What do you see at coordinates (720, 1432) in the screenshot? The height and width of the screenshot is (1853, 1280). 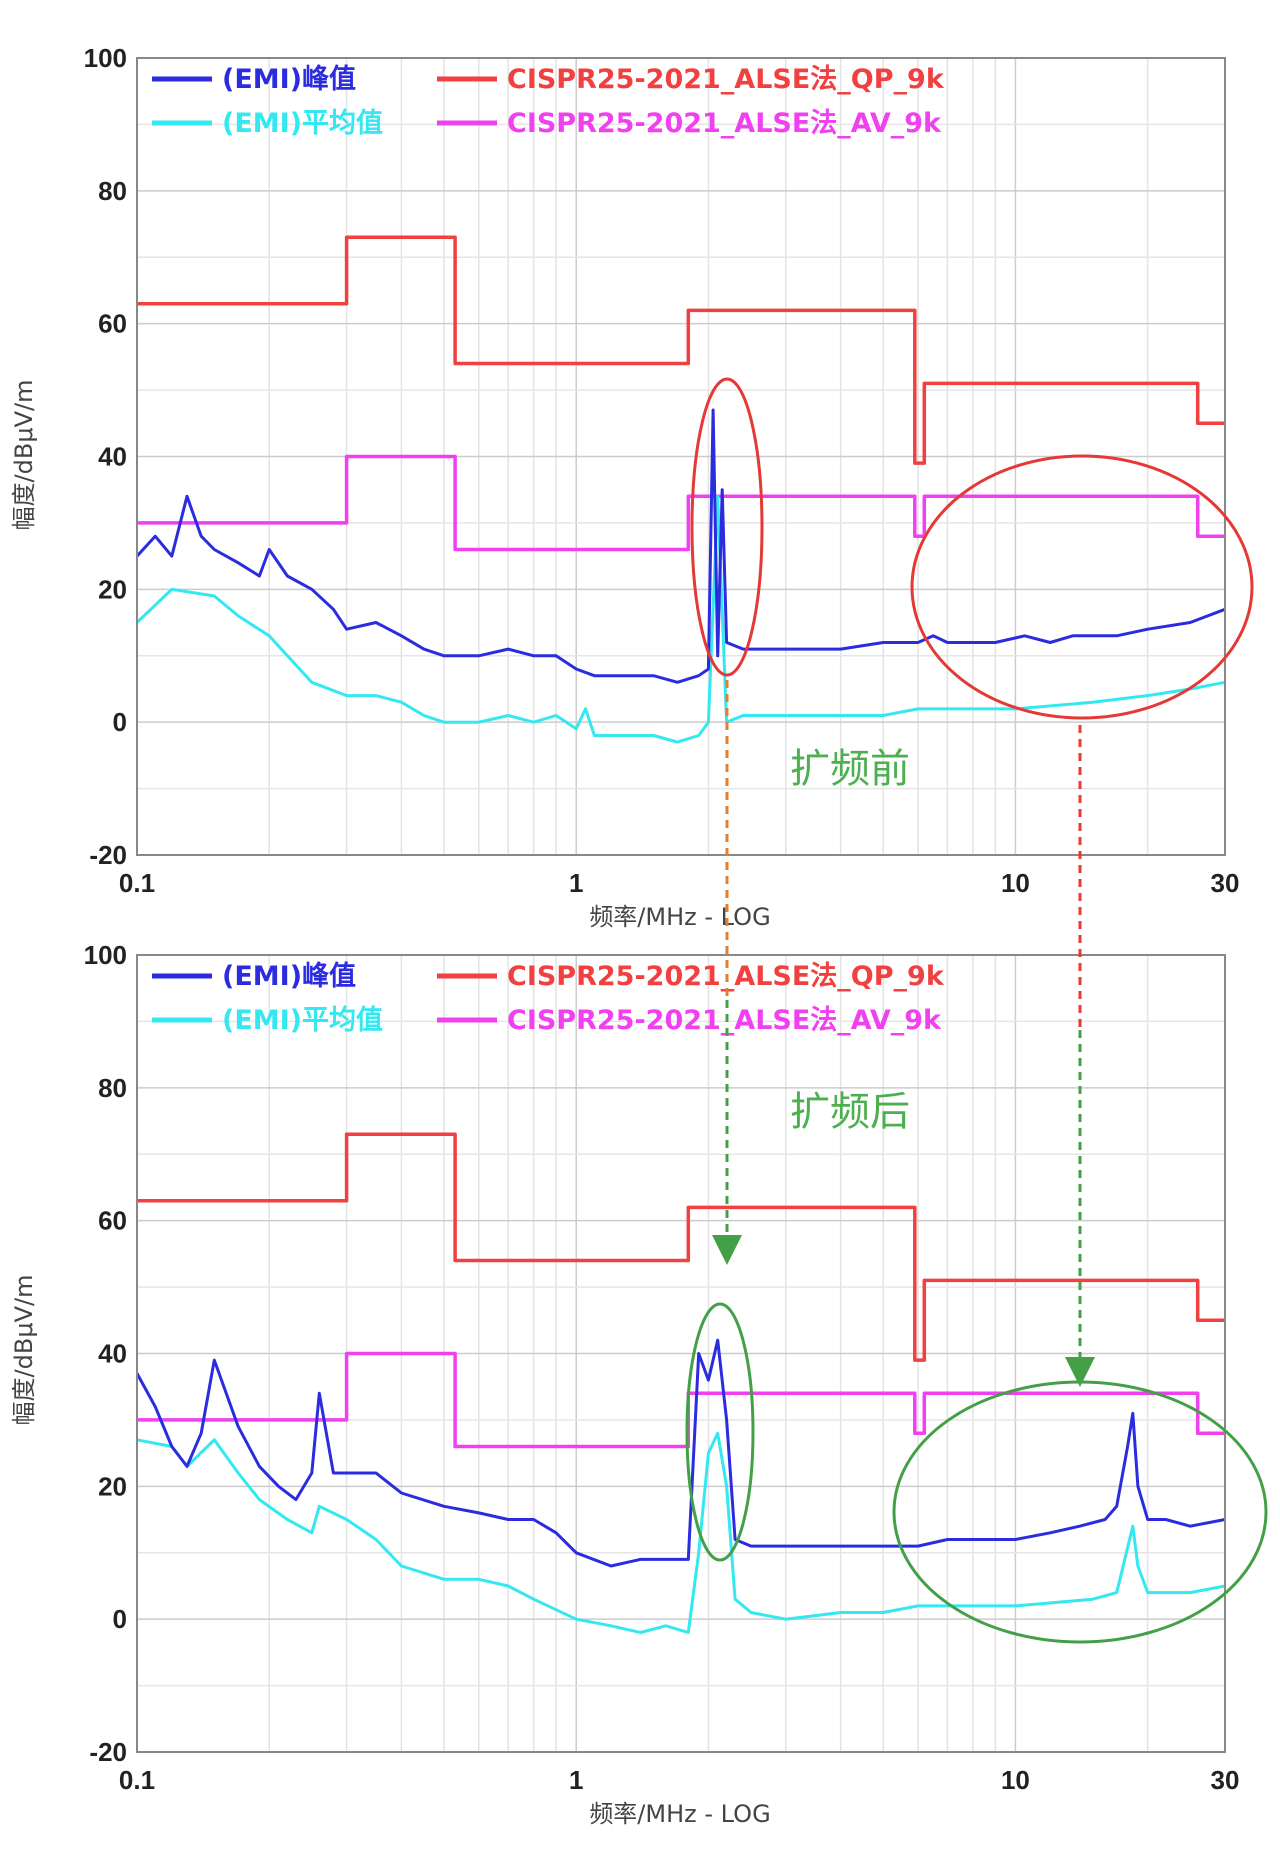 I see `highlight-ellipse-after-2mhz` at bounding box center [720, 1432].